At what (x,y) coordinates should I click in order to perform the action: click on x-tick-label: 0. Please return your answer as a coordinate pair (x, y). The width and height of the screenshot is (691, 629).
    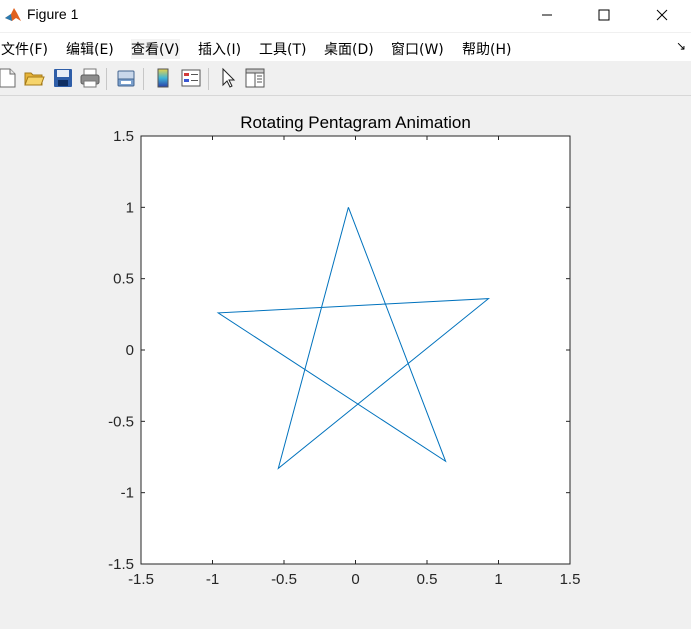
    Looking at the image, I should click on (355, 579).